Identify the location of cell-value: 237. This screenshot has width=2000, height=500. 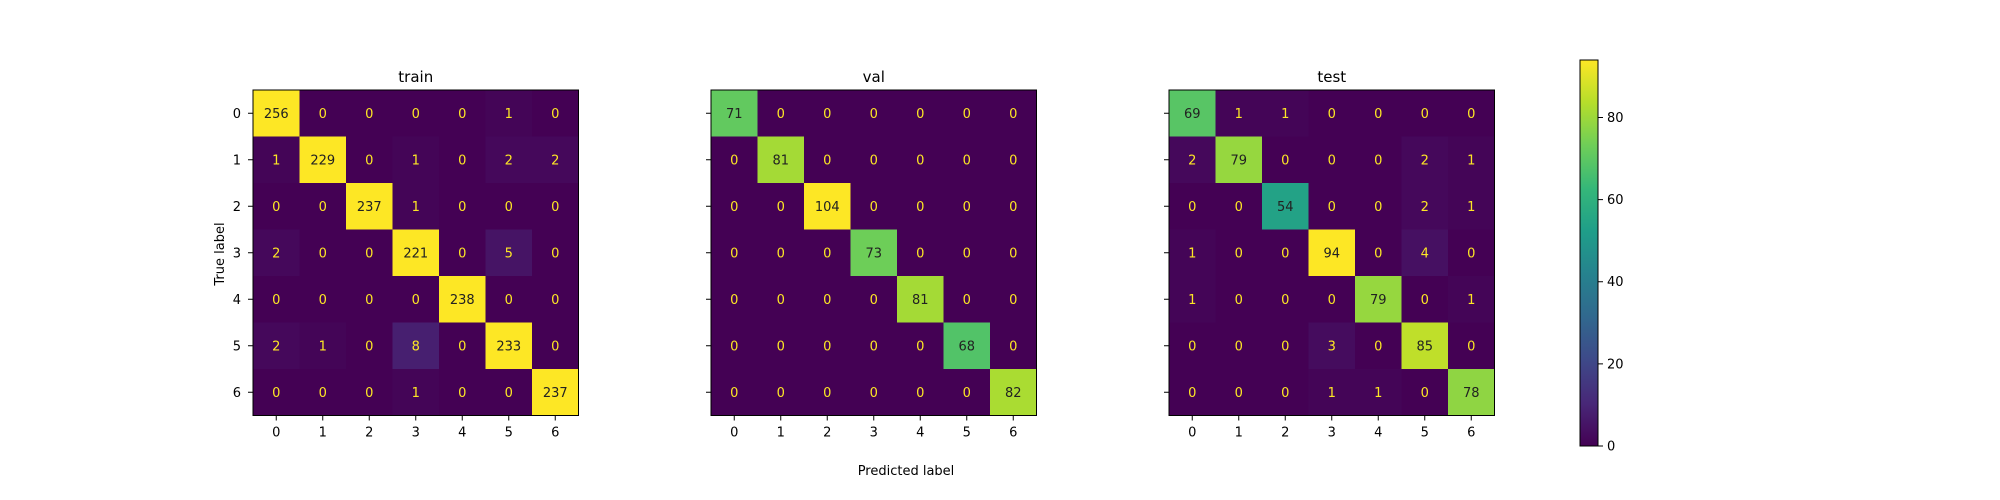
(555, 393).